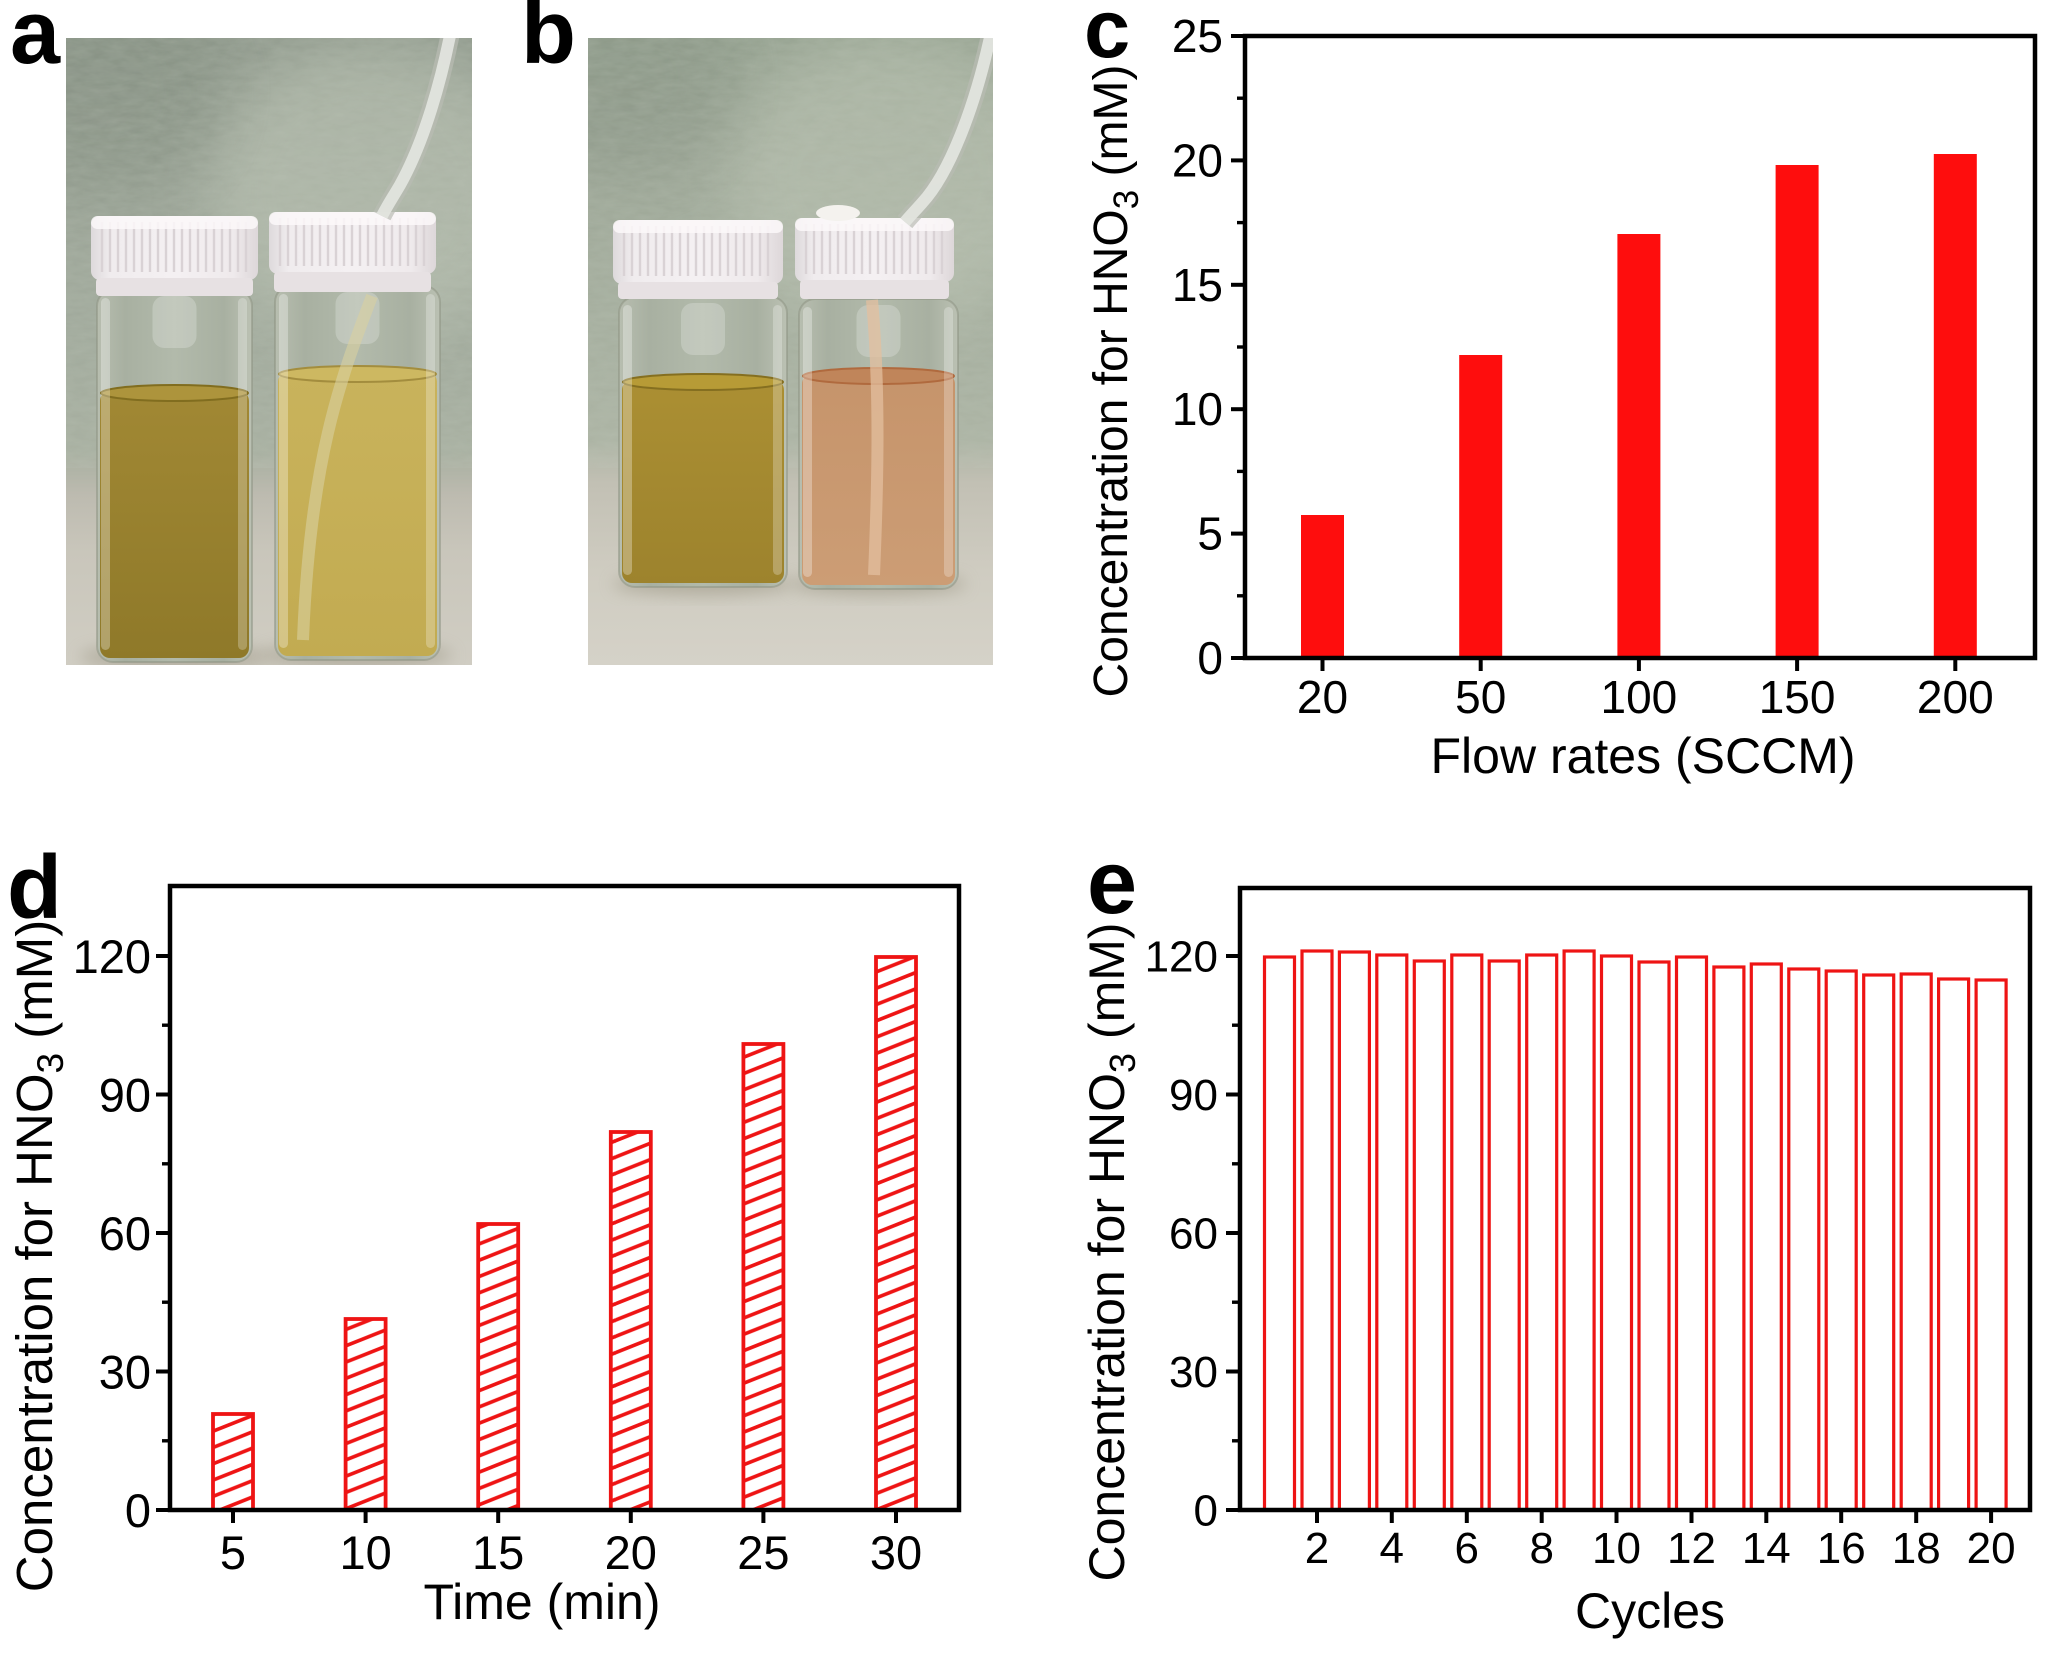 The width and height of the screenshot is (2048, 1659). Describe the element at coordinates (1541, 1548) in the screenshot. I see `svg-text: 8` at that location.